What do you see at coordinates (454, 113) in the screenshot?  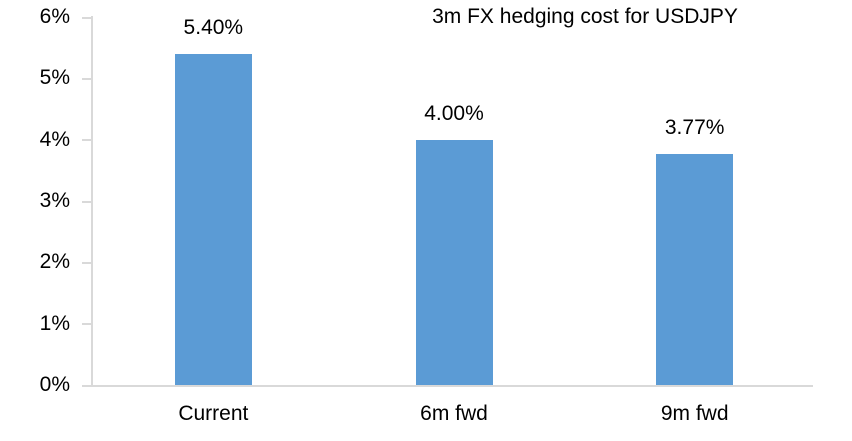 I see `bar-value-label: 4.00%` at bounding box center [454, 113].